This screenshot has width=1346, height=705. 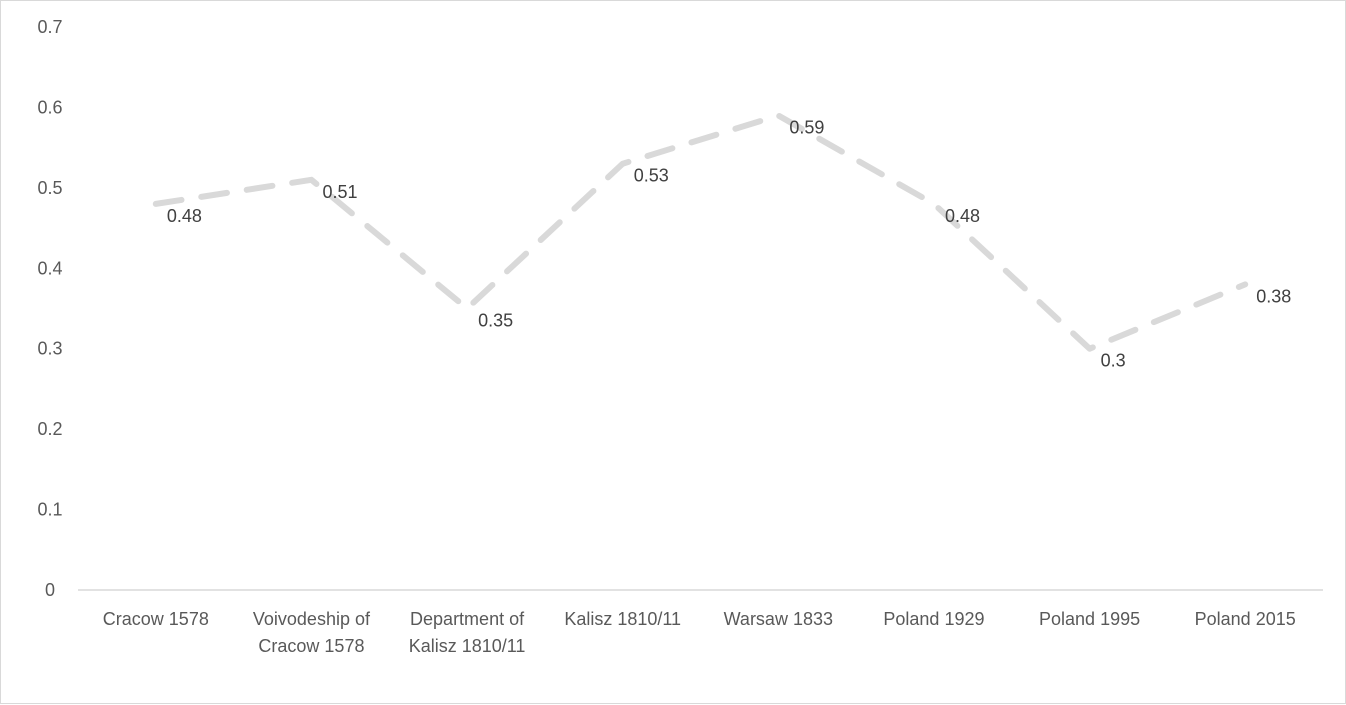 I want to click on y-tick-label: 0.5, so click(x=49, y=188).